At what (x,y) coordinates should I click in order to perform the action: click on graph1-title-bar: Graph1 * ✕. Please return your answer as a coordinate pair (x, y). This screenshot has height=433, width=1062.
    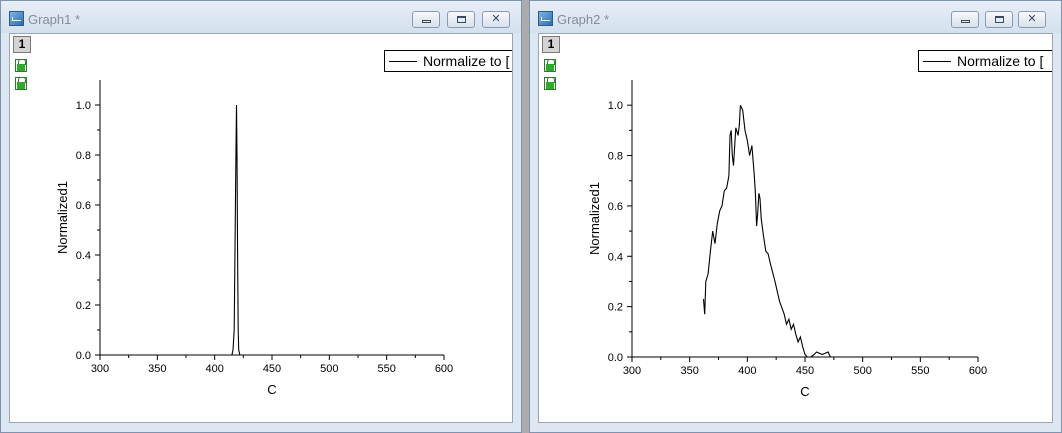
    Looking at the image, I should click on (261, 17).